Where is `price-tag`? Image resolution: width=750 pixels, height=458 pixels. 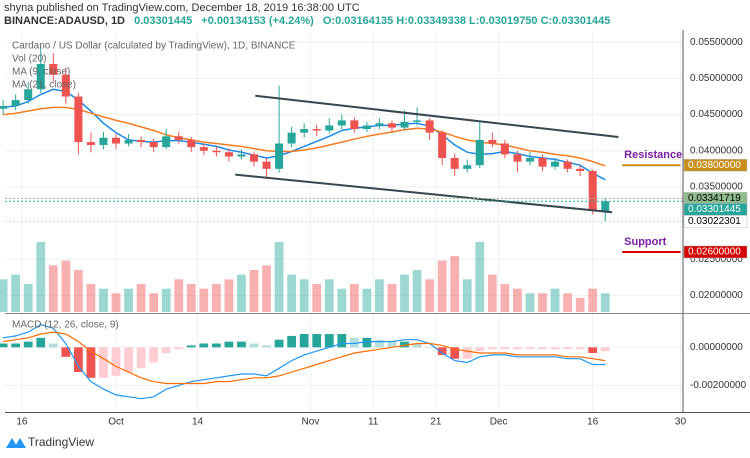
price-tag is located at coordinates (715, 252).